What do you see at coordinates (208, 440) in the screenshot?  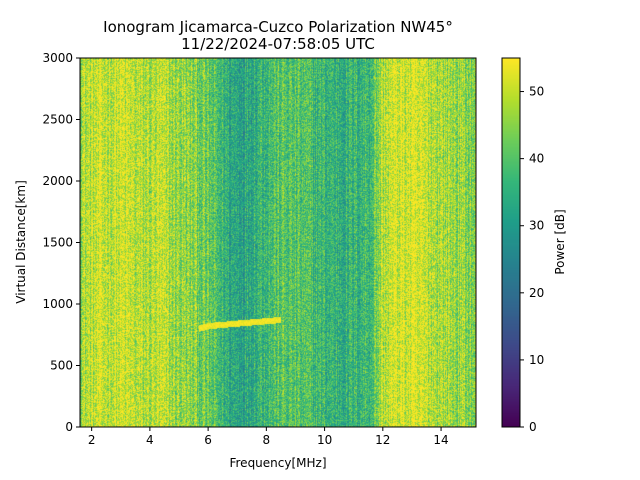 I see `x-tick-label: 6` at bounding box center [208, 440].